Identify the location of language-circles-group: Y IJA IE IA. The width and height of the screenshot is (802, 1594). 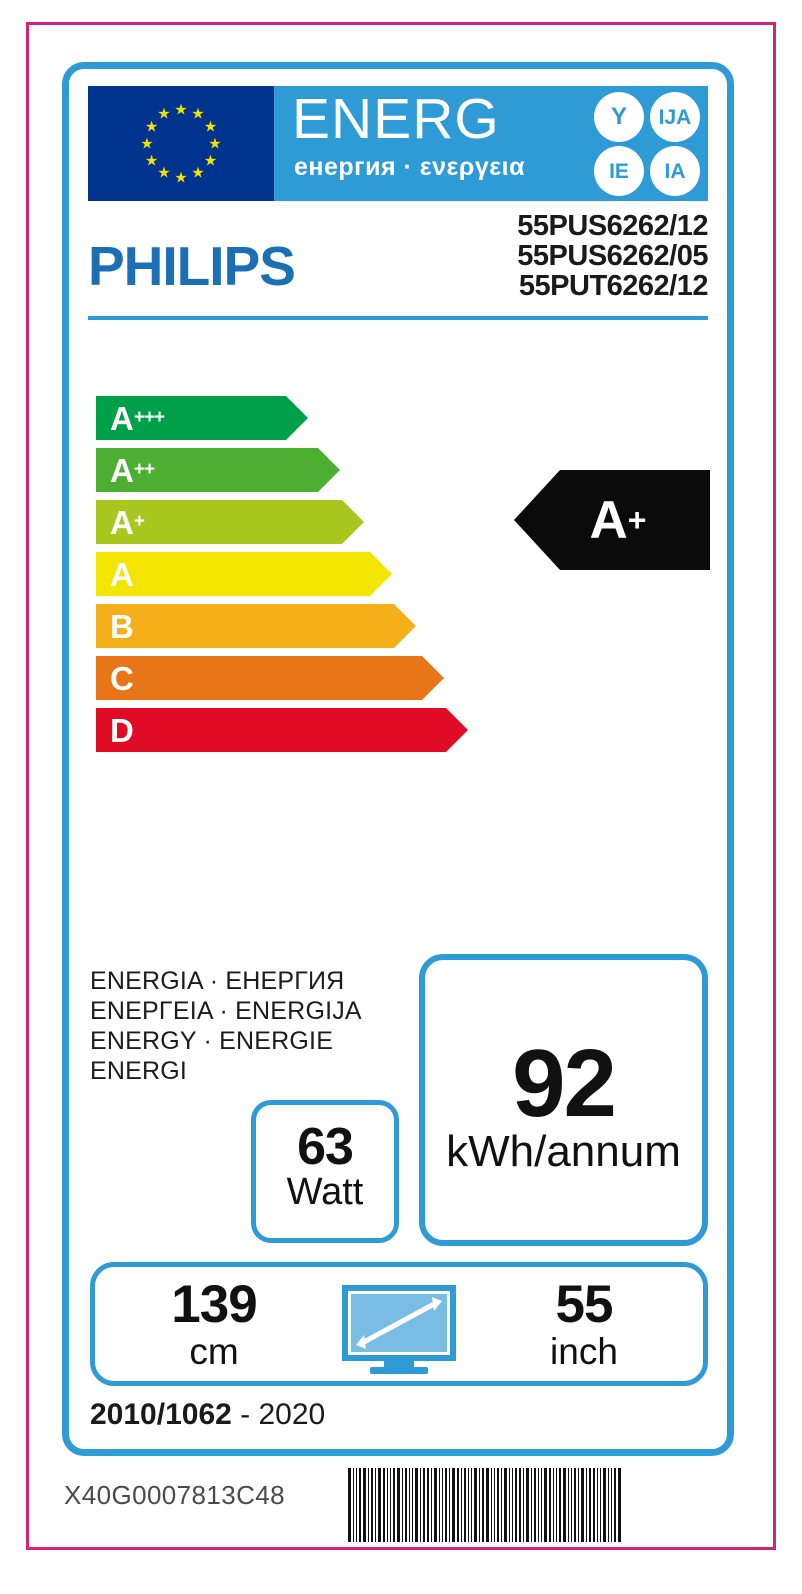
(648, 144).